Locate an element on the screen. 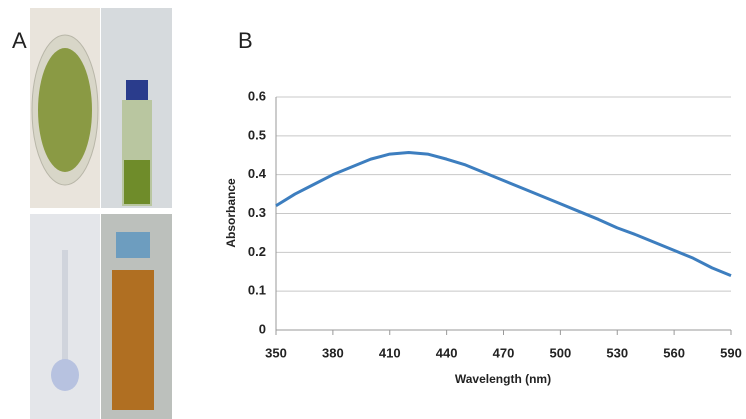  x-tick-label: 530 is located at coordinates (617, 352).